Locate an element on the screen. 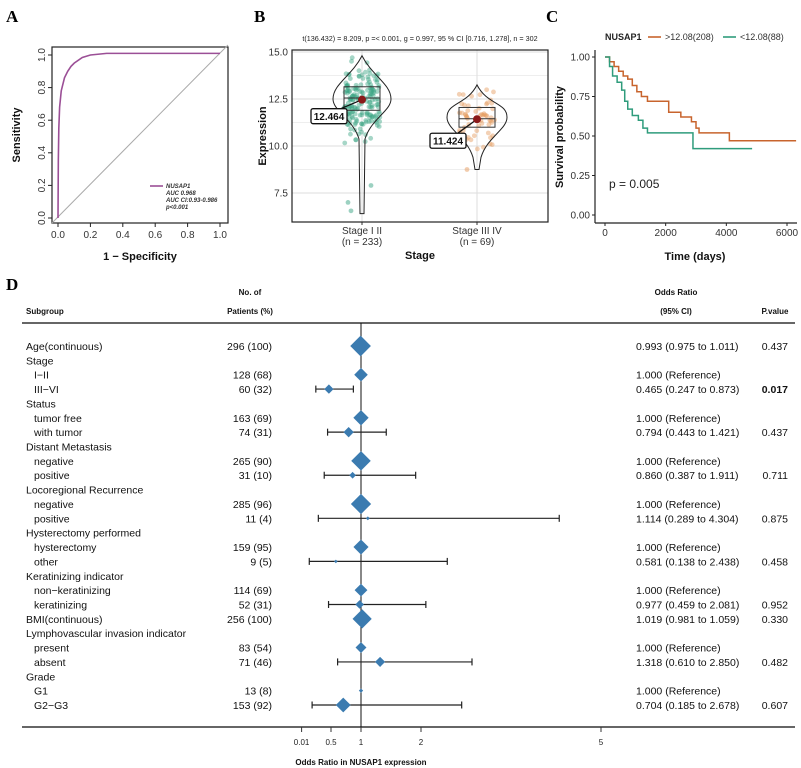 The image size is (801, 768). x-axis-title: Stage is located at coordinates (420, 256).